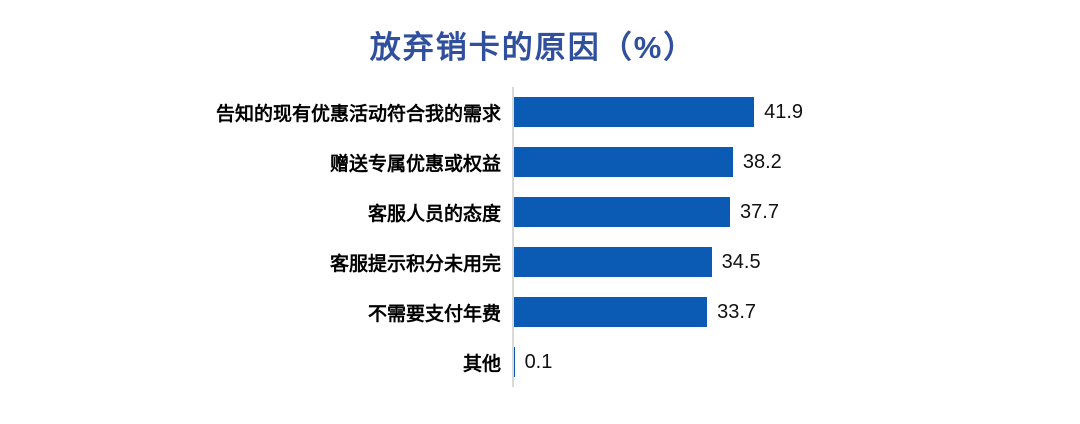 The width and height of the screenshot is (1080, 424). What do you see at coordinates (415, 164) in the screenshot?
I see `category-label: 赠送专属优惠或权益` at bounding box center [415, 164].